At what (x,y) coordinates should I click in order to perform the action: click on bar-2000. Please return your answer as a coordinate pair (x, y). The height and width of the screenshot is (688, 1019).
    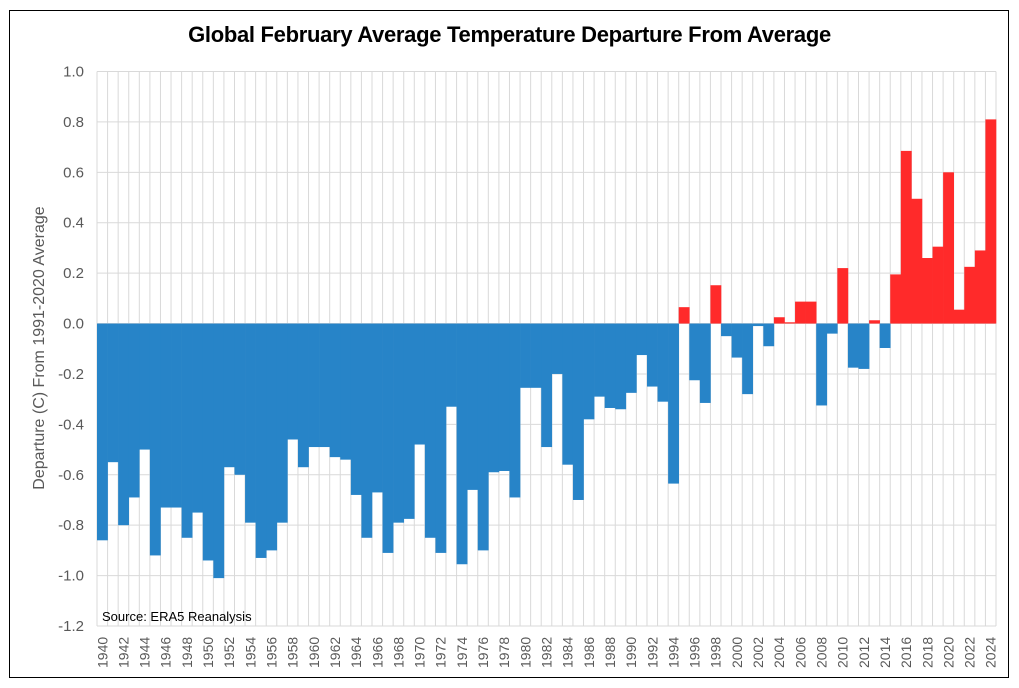
    Looking at the image, I should click on (737, 340).